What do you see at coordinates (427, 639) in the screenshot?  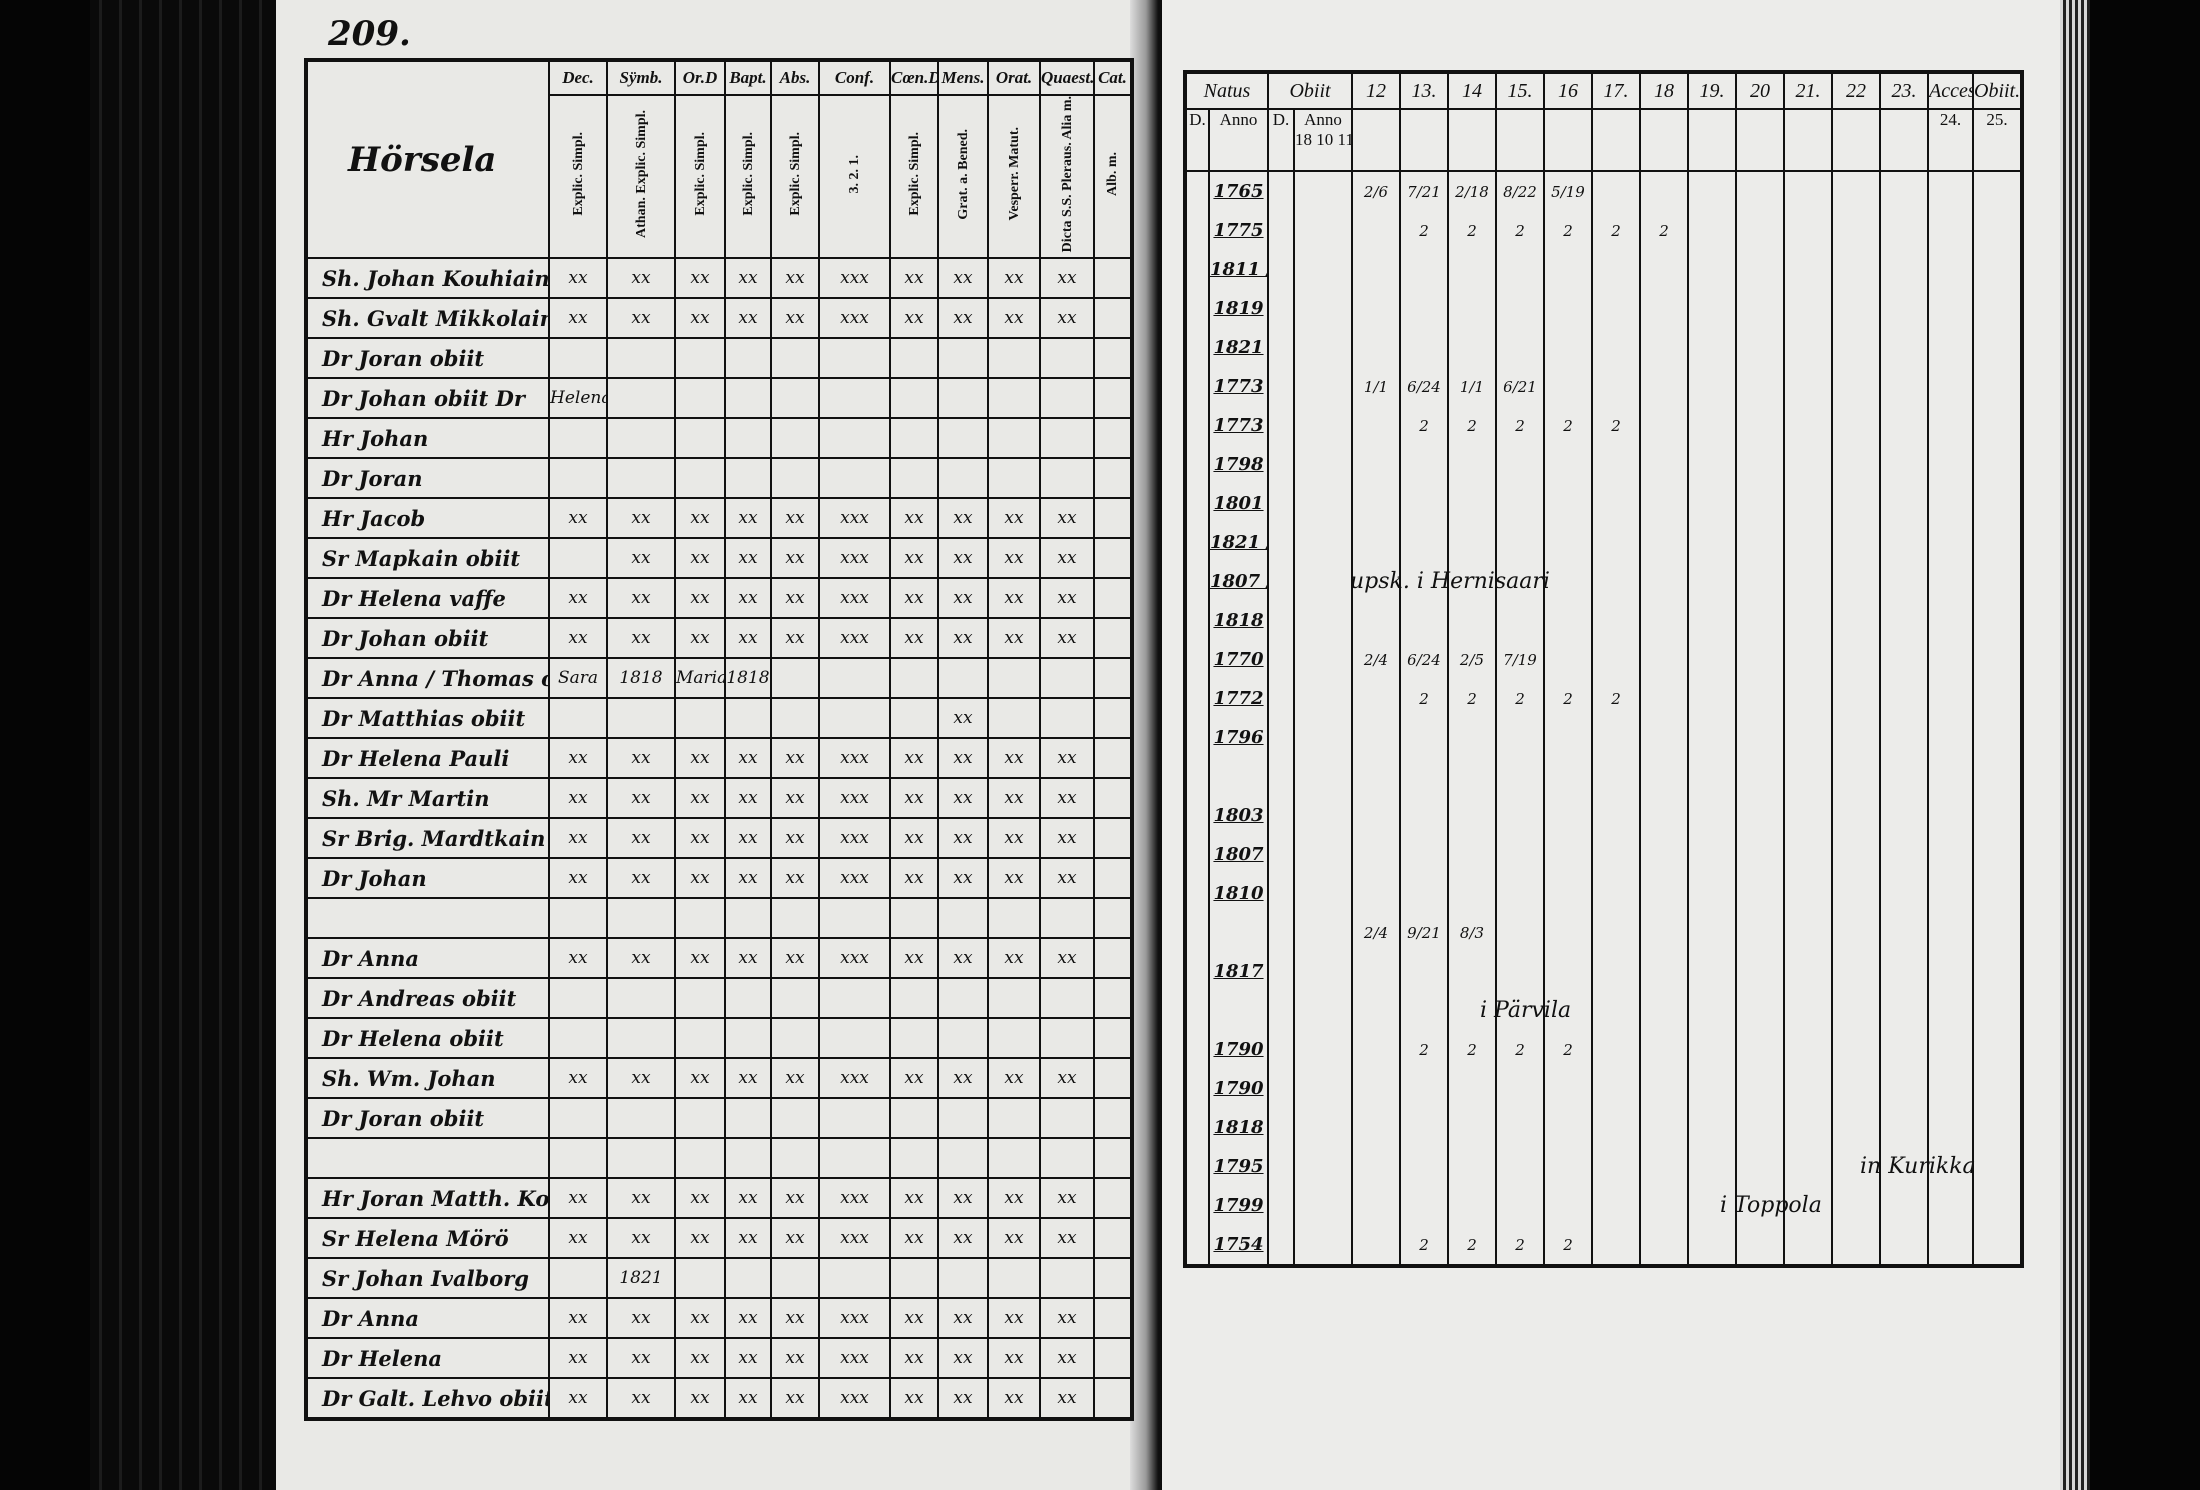 I see `person-name: Dr Johan obiit` at bounding box center [427, 639].